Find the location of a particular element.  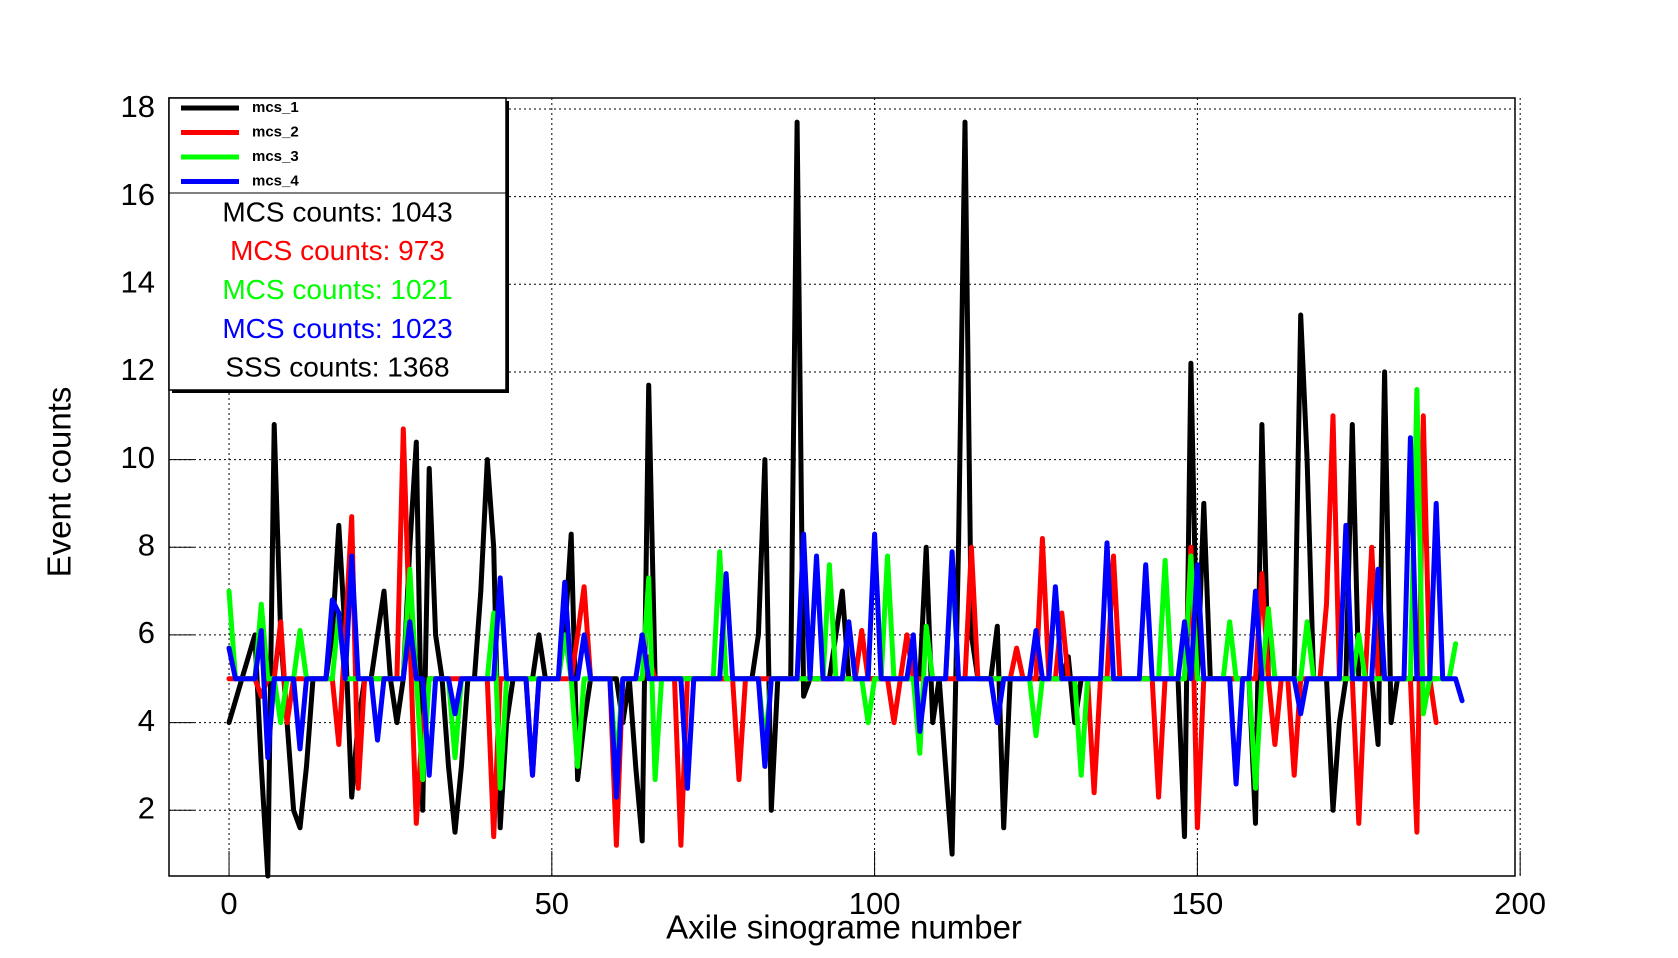

annotation: SSS counts: 1368 is located at coordinates (337, 367).